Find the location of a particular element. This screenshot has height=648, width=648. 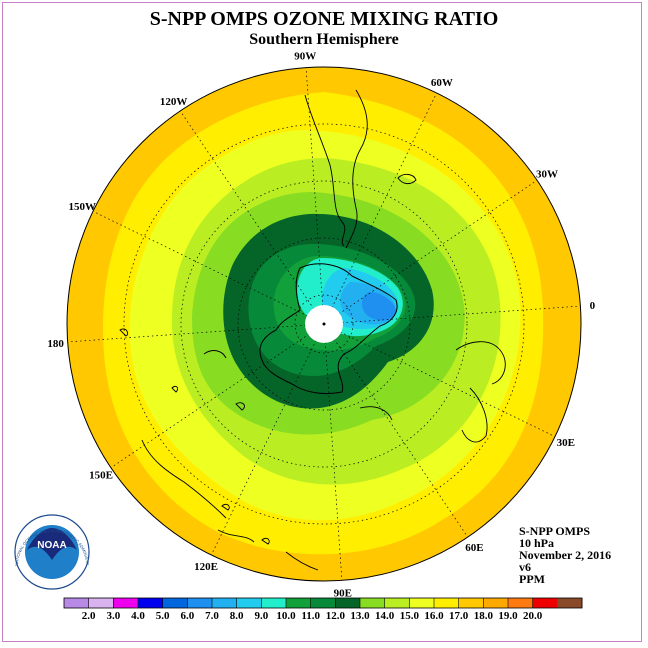

colorbar-tick-label: 3.0 is located at coordinates (113, 616).